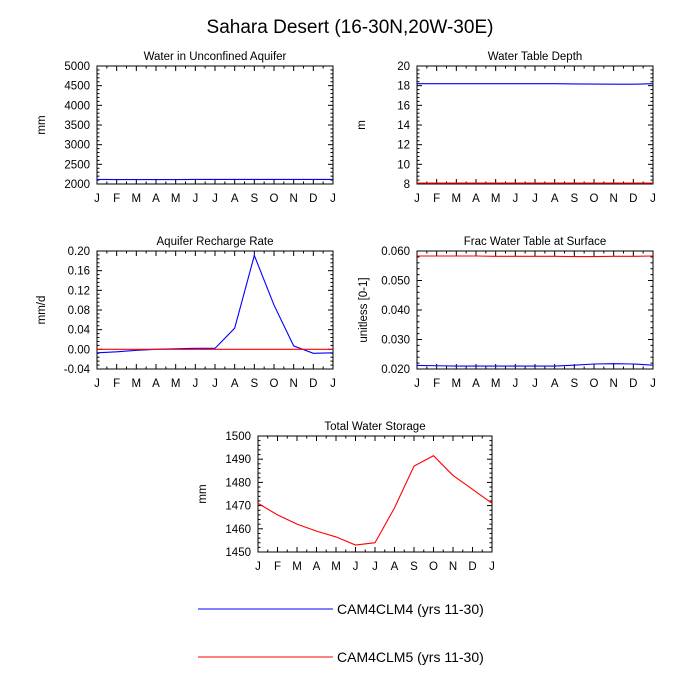  What do you see at coordinates (374, 427) in the screenshot?
I see `panel-title: Total Water Storage` at bounding box center [374, 427].